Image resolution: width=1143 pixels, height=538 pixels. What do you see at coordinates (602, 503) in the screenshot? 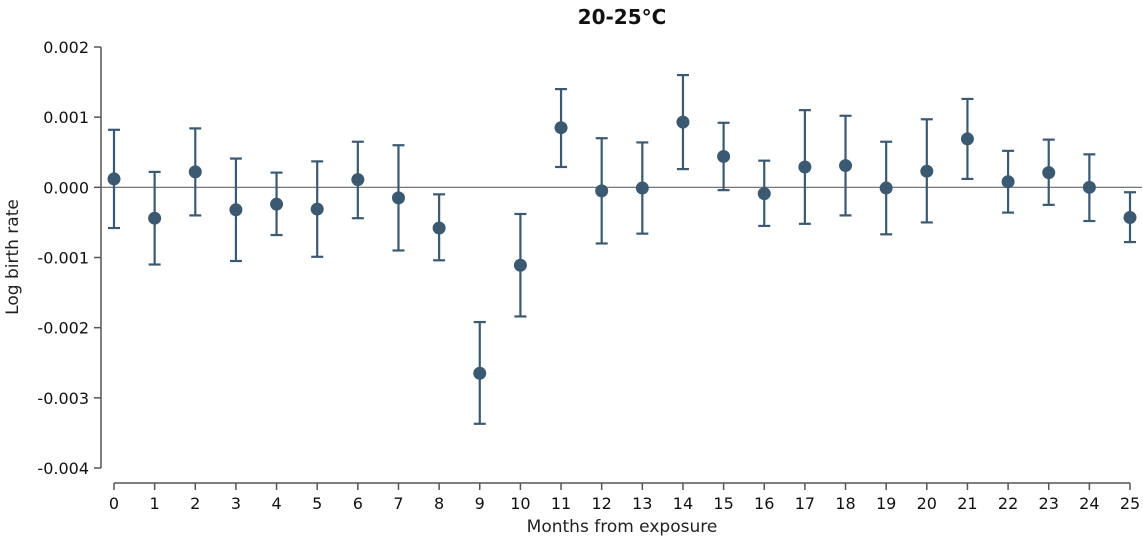
I see `x-tick-label: 12` at bounding box center [602, 503].